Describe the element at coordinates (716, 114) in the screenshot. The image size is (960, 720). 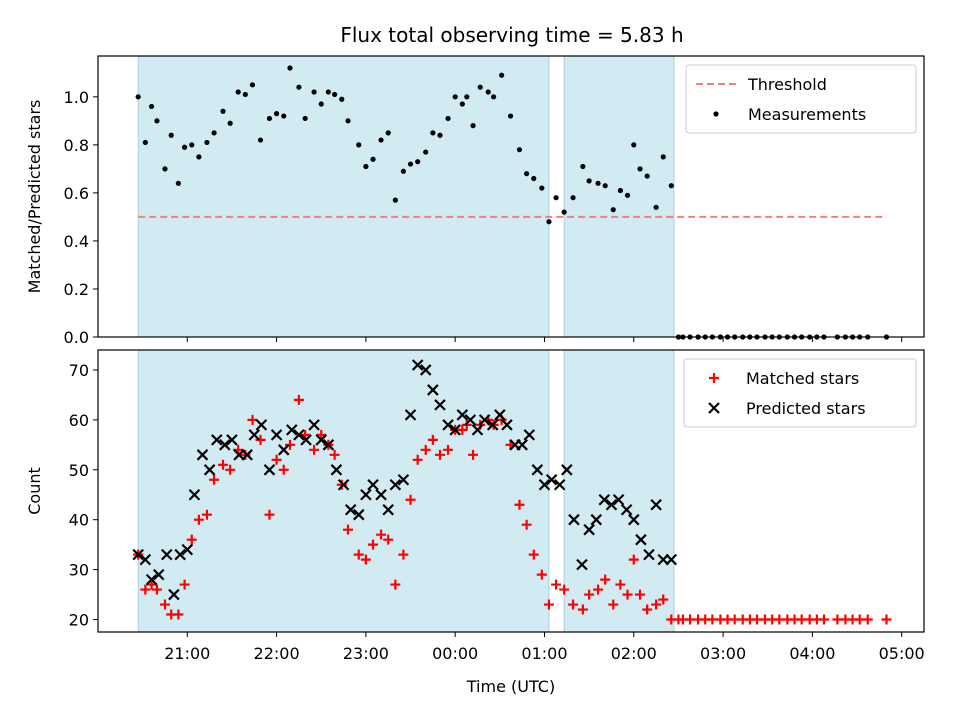
I see `legend-measurements-swatch` at that location.